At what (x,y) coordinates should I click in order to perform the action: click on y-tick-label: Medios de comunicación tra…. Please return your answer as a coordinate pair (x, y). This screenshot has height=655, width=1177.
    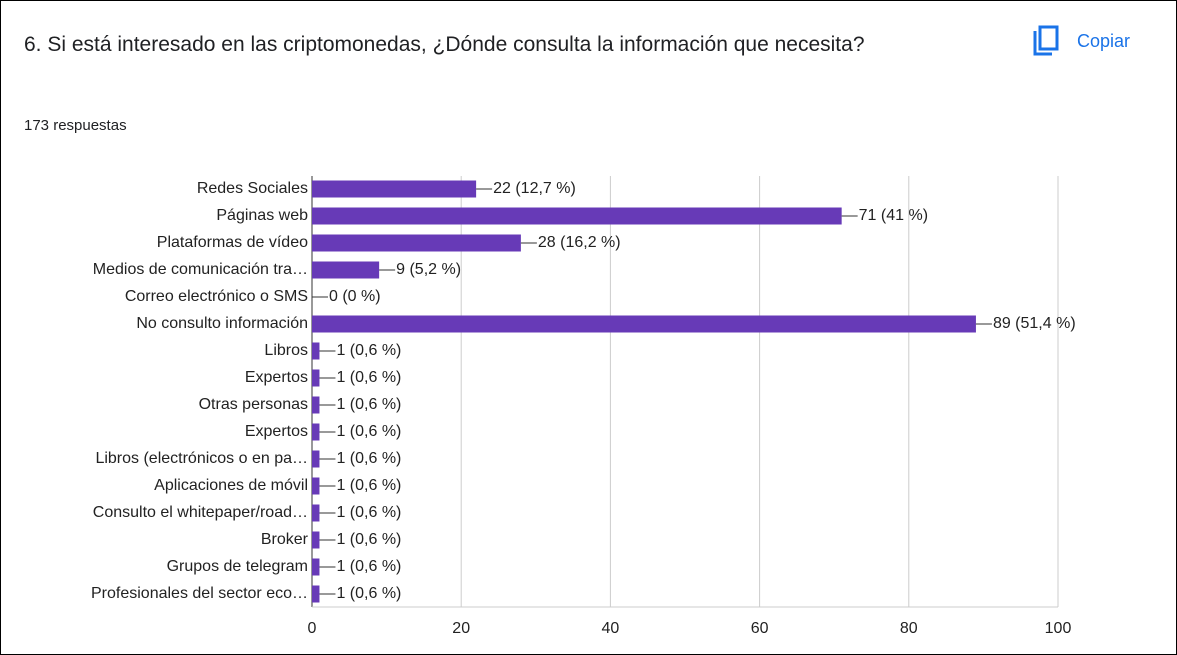
    Looking at the image, I should click on (200, 269).